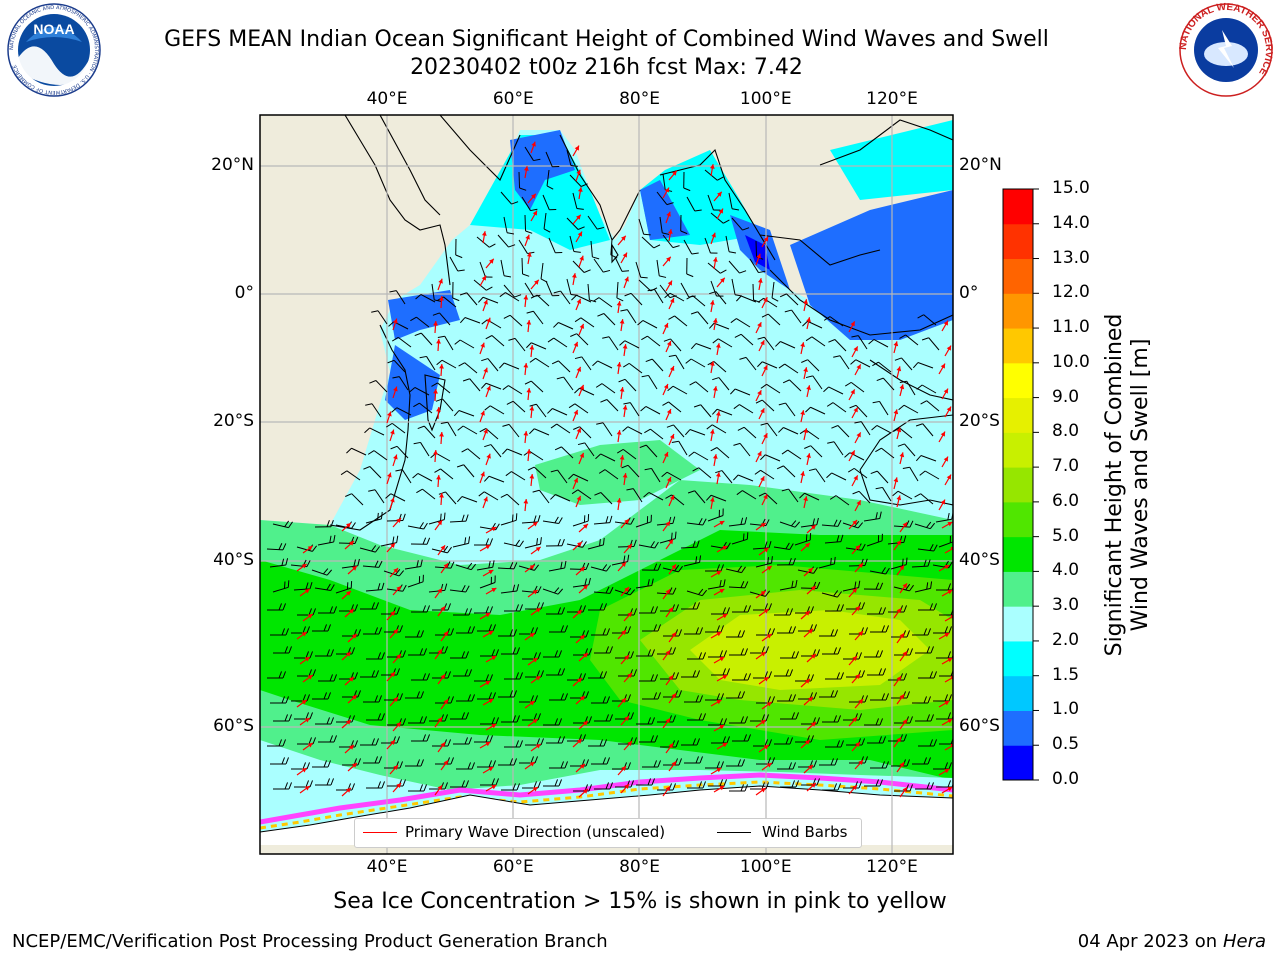 This screenshot has height=960, width=1280. Describe the element at coordinates (969, 293) in the screenshot. I see `lat-tick-label-right: 0°` at that location.